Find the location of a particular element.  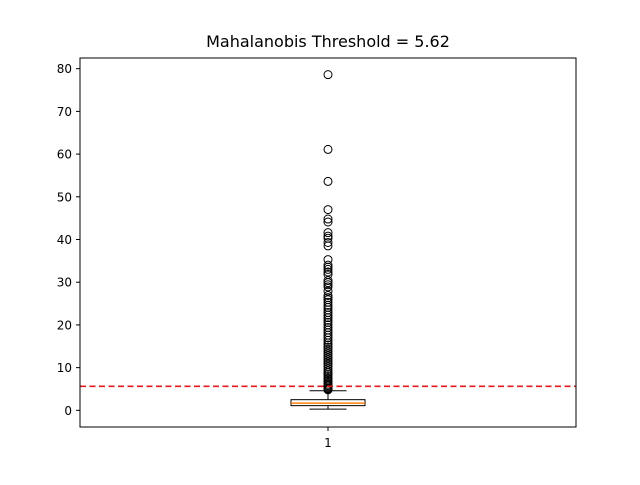

y-tick-label: 40 is located at coordinates (64, 240).